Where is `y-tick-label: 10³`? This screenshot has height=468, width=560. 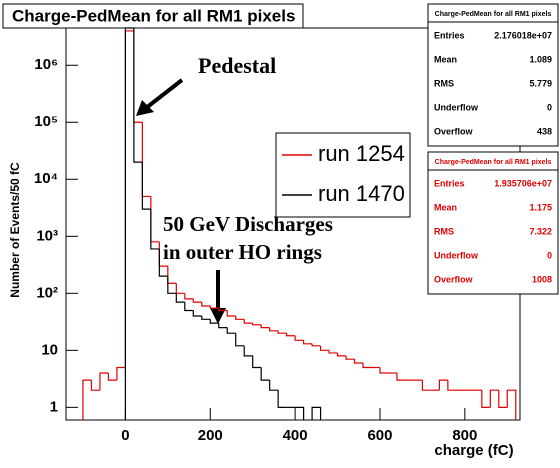
y-tick-label: 10³ is located at coordinates (47, 235).